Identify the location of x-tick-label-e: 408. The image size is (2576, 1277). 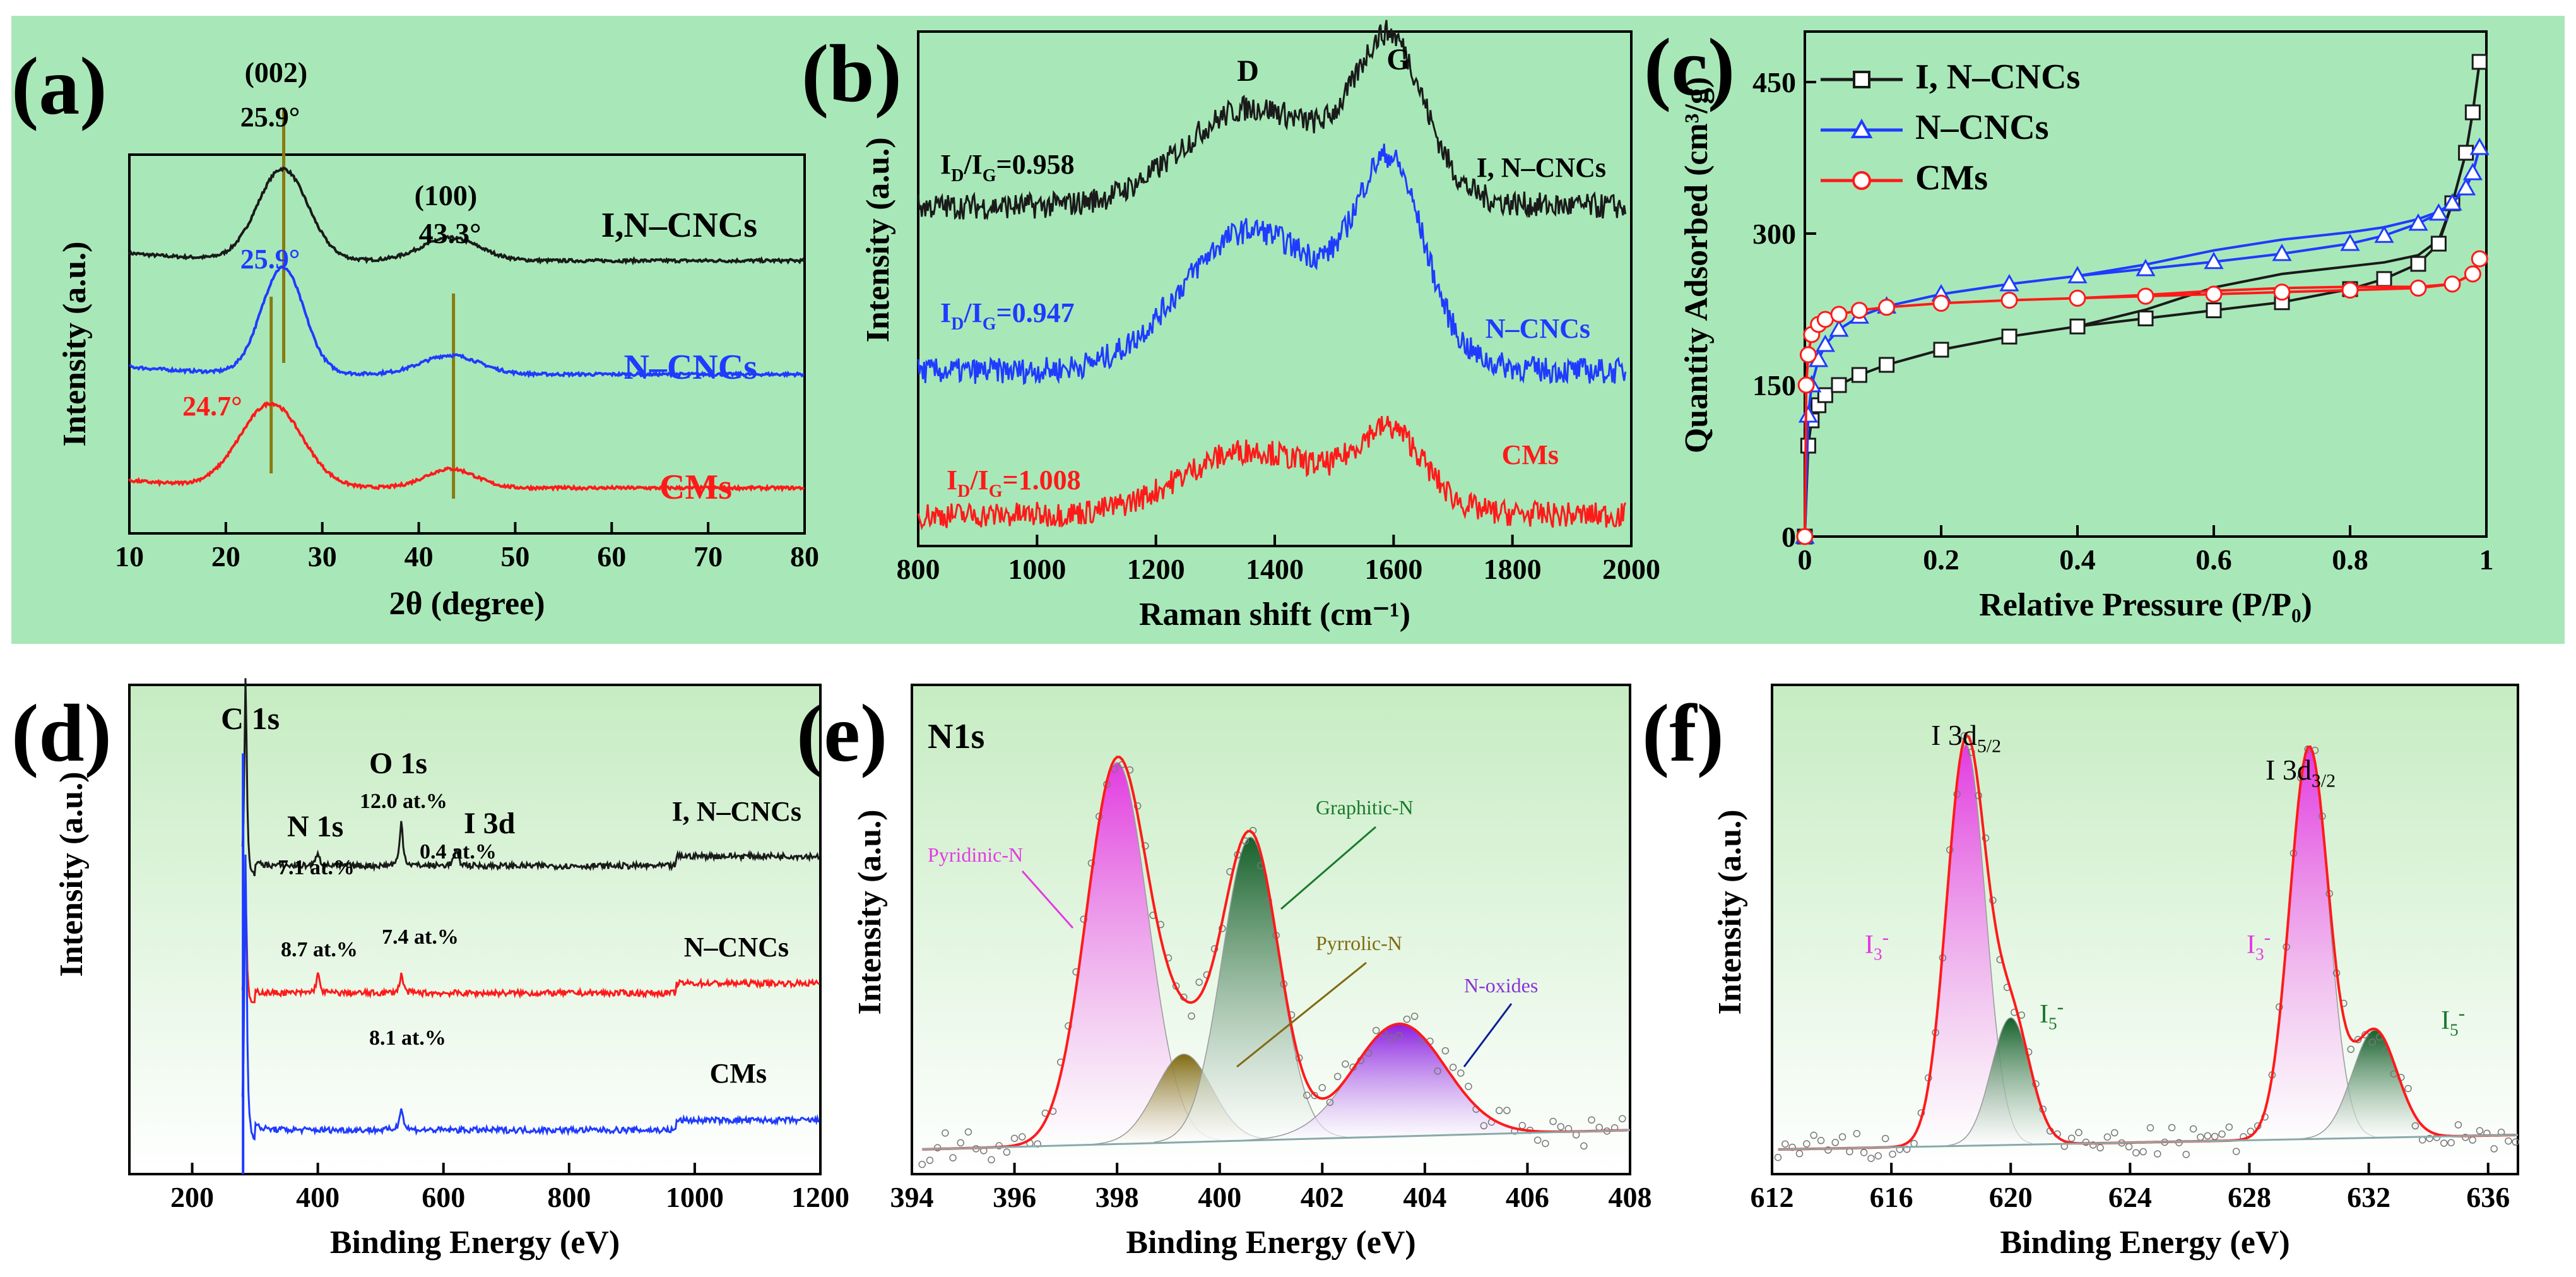
(1630, 1197).